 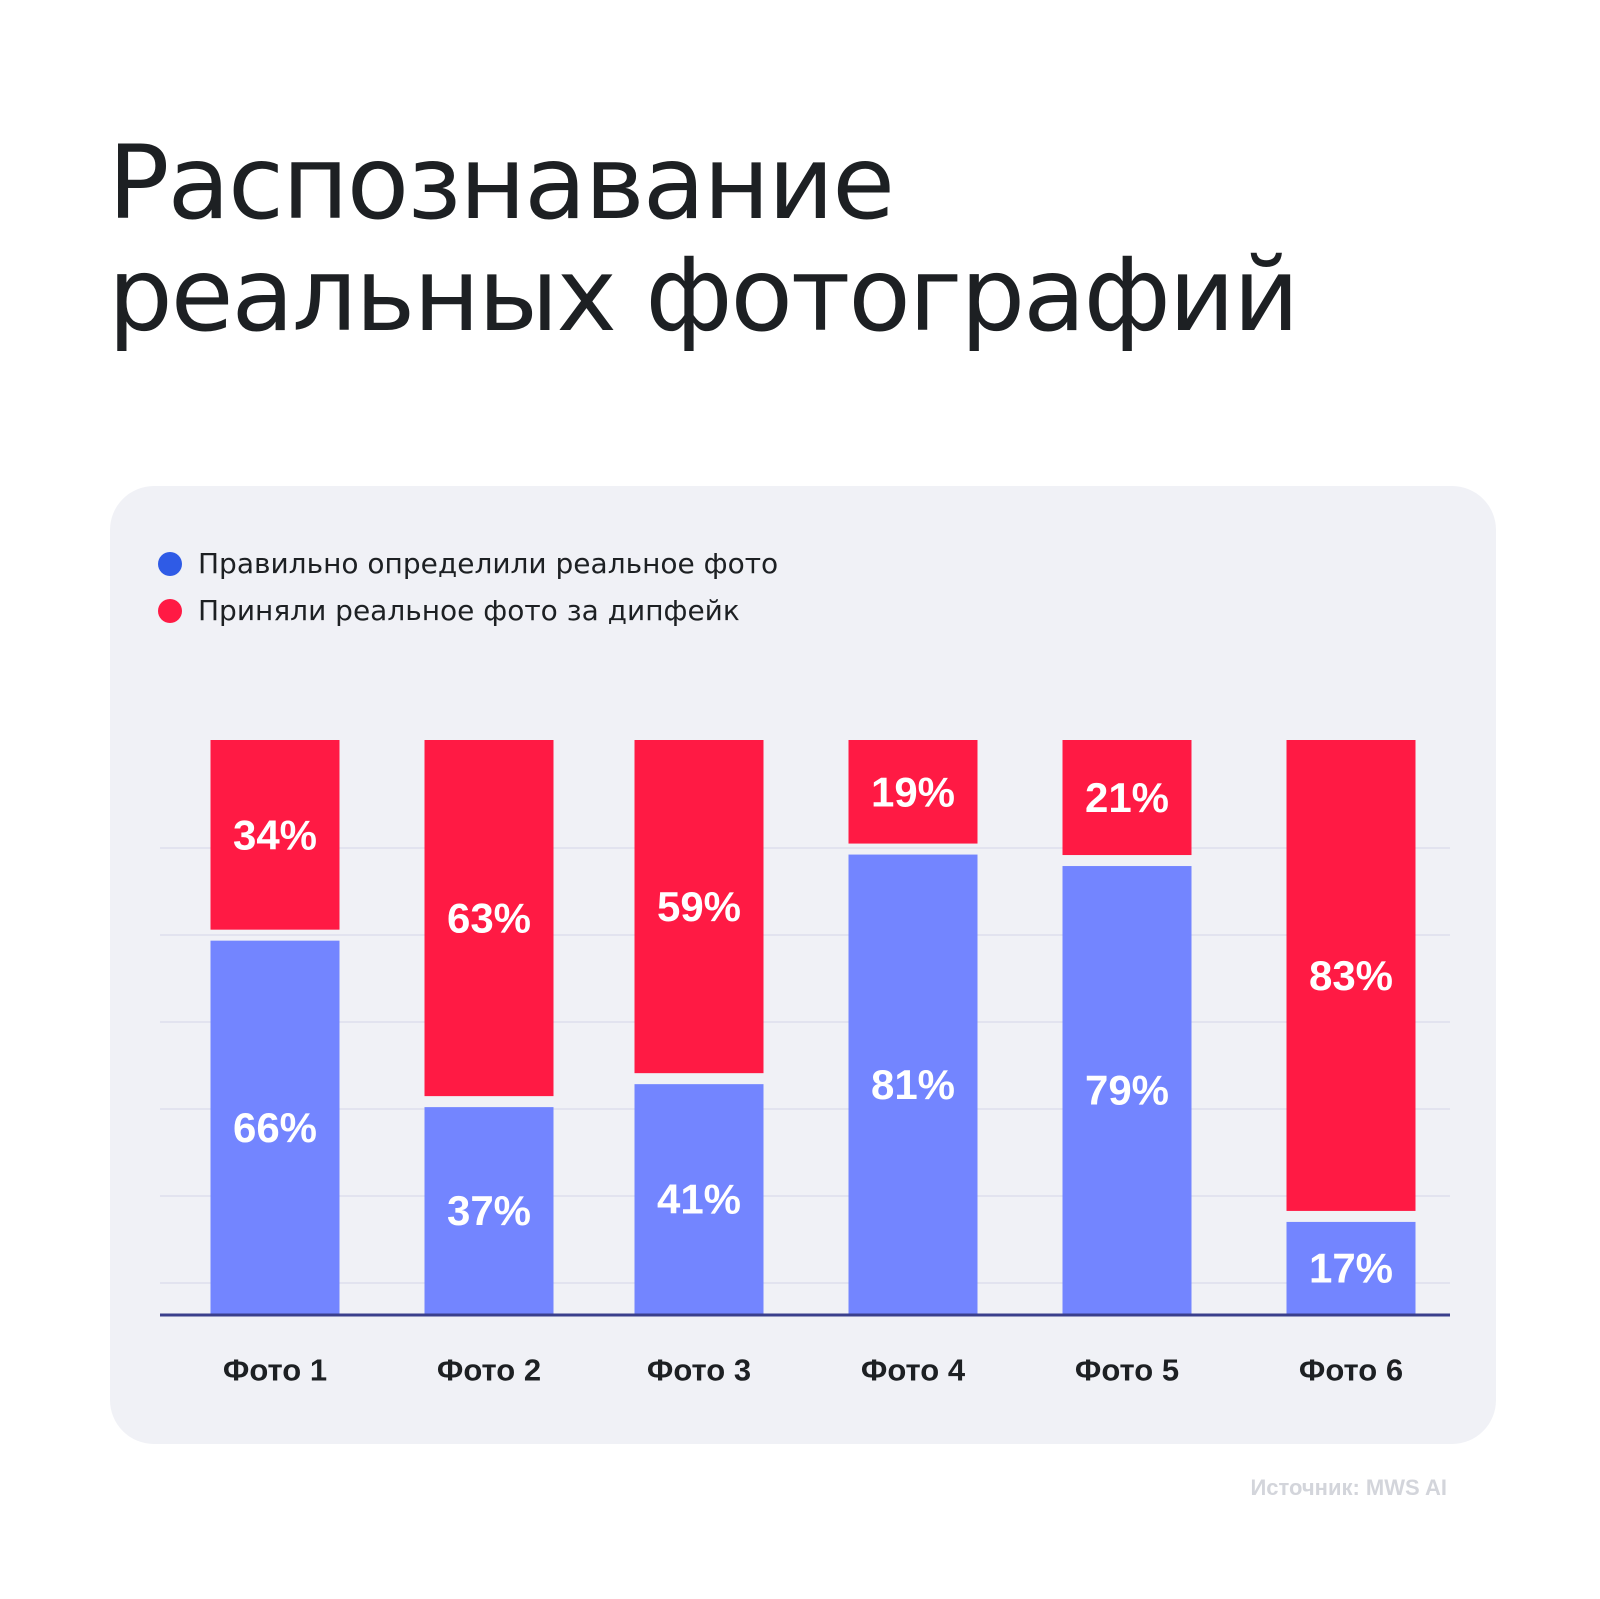 What do you see at coordinates (275, 1370) in the screenshot?
I see `category-label-1: Фото 1` at bounding box center [275, 1370].